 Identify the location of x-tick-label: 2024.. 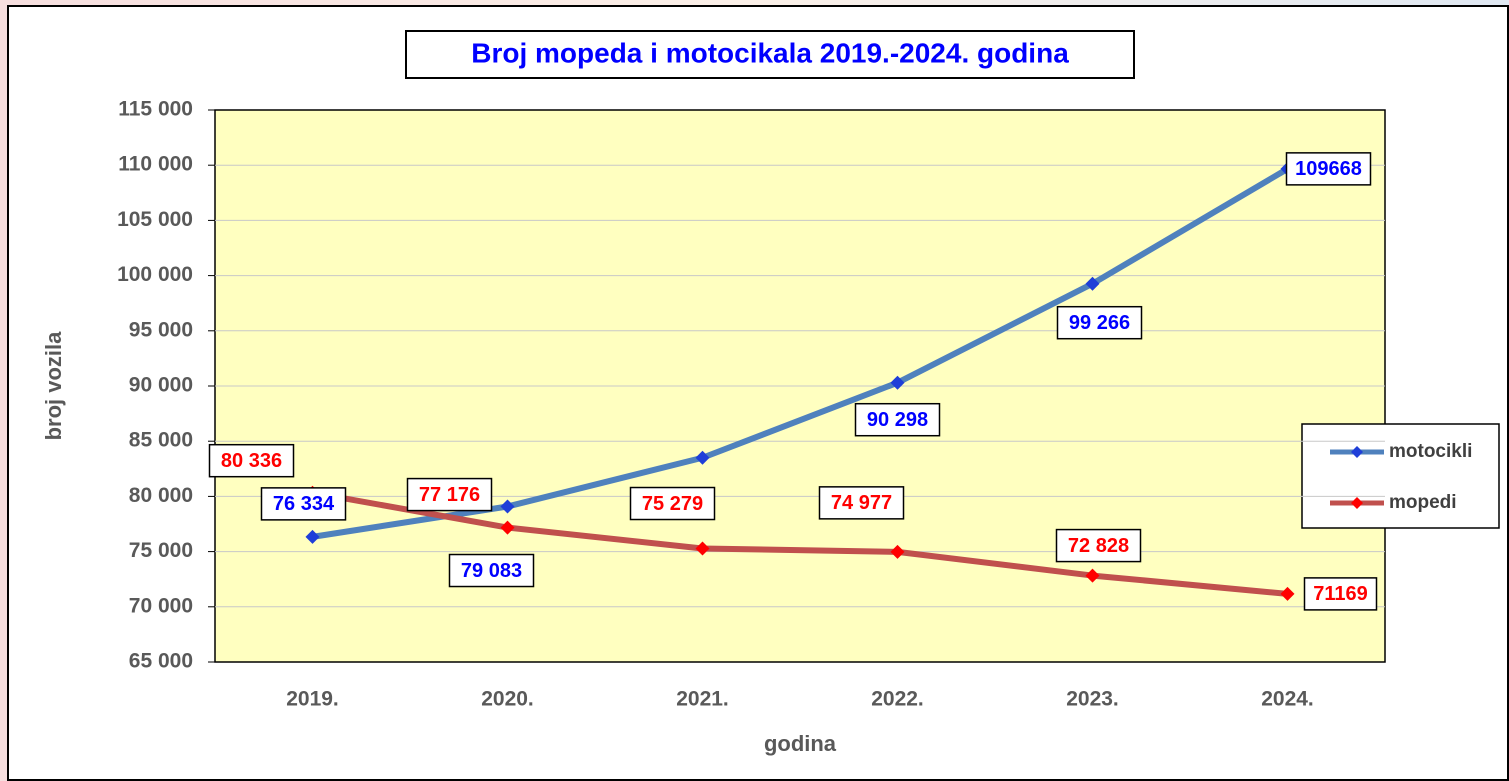
(1287, 699).